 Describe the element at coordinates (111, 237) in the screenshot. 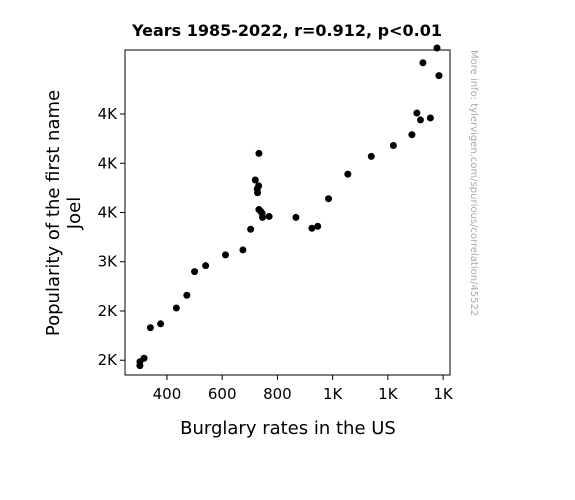

I see `y-axis: 2K 2K 3K 4K 4K 4K` at that location.